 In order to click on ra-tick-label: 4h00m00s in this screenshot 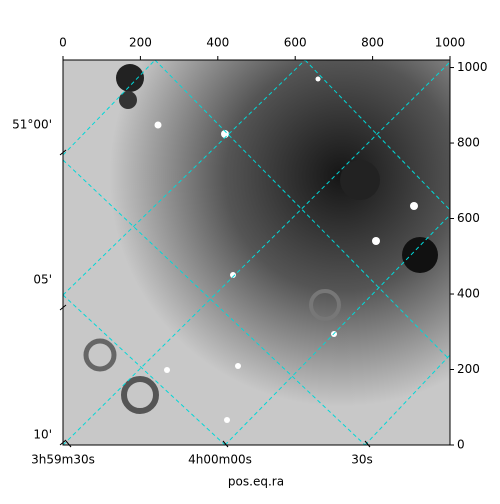, I will do `click(220, 460)`.